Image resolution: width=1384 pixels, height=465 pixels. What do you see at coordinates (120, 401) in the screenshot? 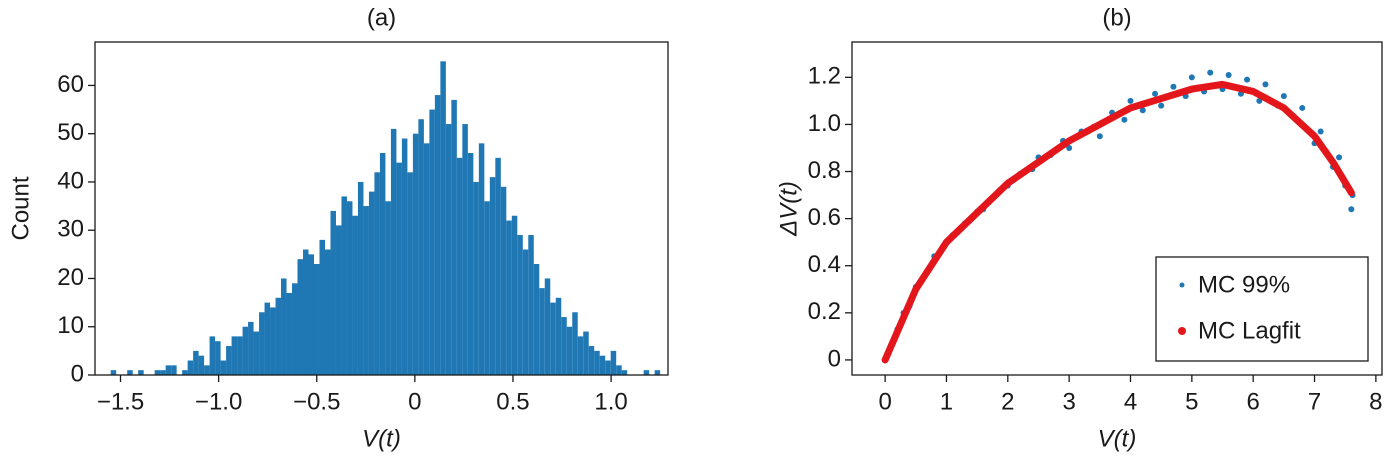
I see `x-tick-label: −1.5` at bounding box center [120, 401].